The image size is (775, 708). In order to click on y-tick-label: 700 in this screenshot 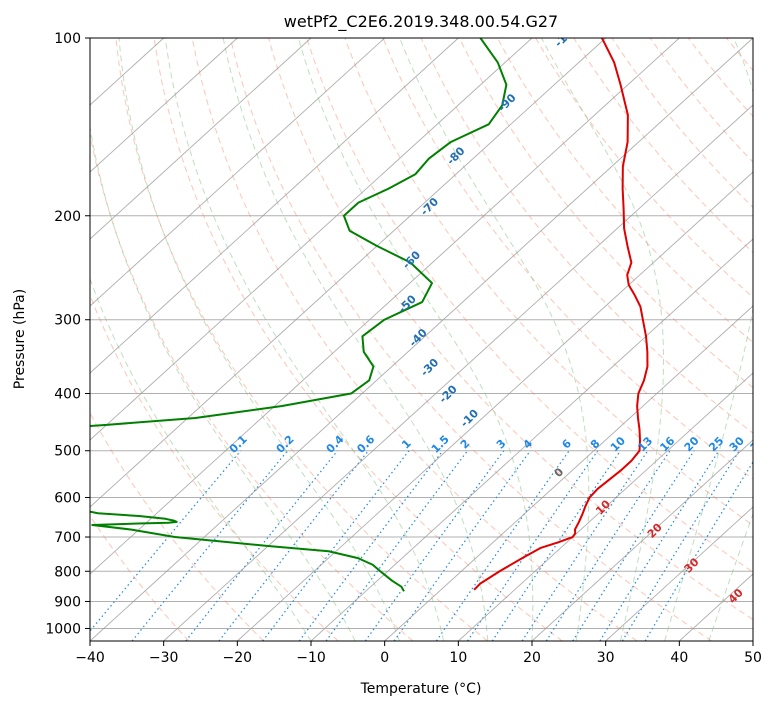, I will do `click(67, 538)`.